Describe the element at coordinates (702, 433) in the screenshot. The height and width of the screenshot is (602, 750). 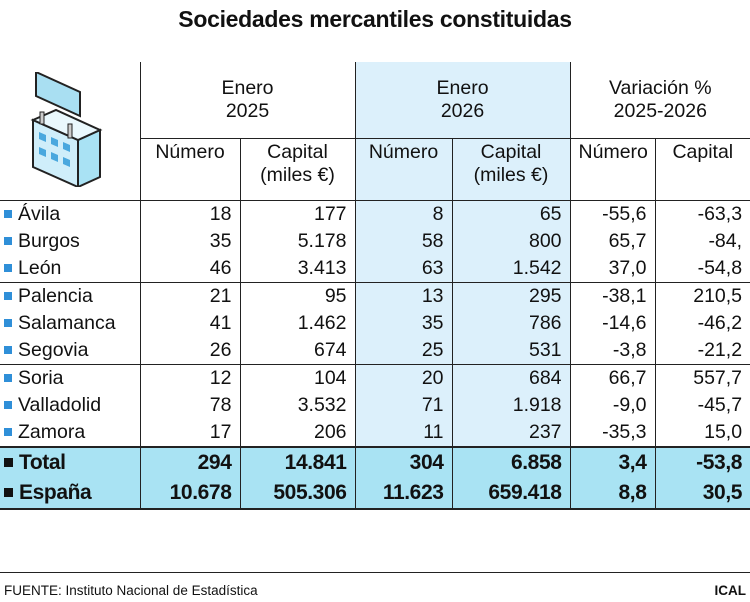
I see `table-cell: 15,0` at that location.